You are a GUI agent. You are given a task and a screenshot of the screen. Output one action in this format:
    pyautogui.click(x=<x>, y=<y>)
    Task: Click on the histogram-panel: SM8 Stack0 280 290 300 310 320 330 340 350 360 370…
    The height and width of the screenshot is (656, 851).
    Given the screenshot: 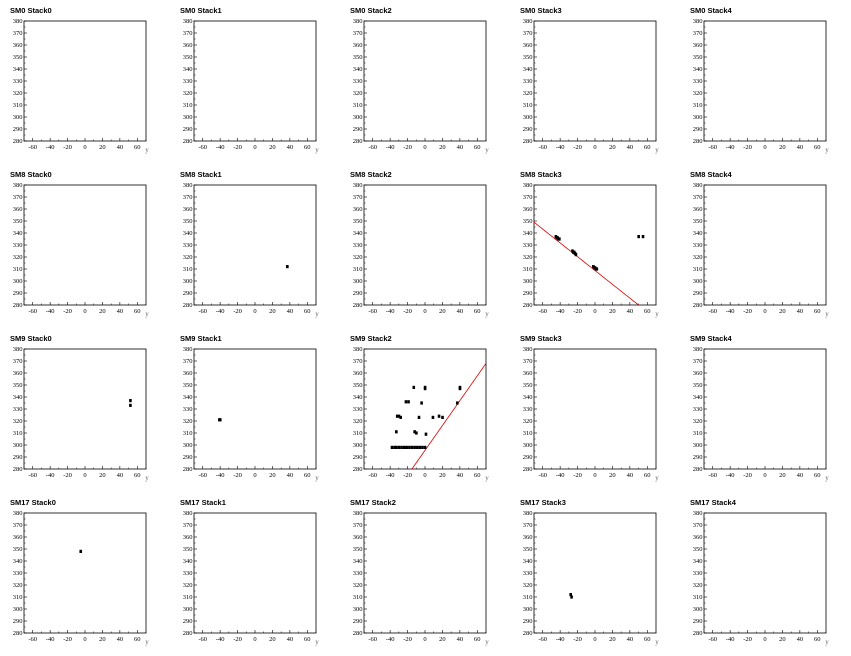 What is the action you would take?
    pyautogui.click(x=85, y=246)
    